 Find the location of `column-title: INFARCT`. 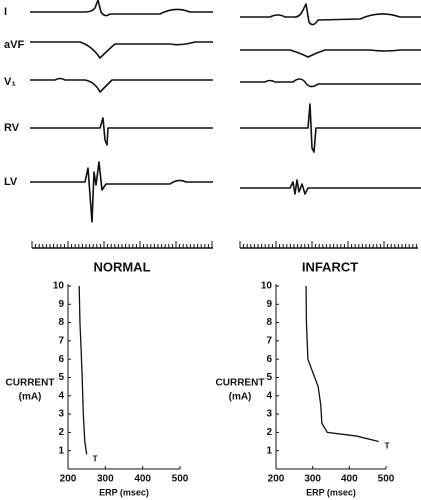

column-title: INFARCT is located at coordinates (330, 266).